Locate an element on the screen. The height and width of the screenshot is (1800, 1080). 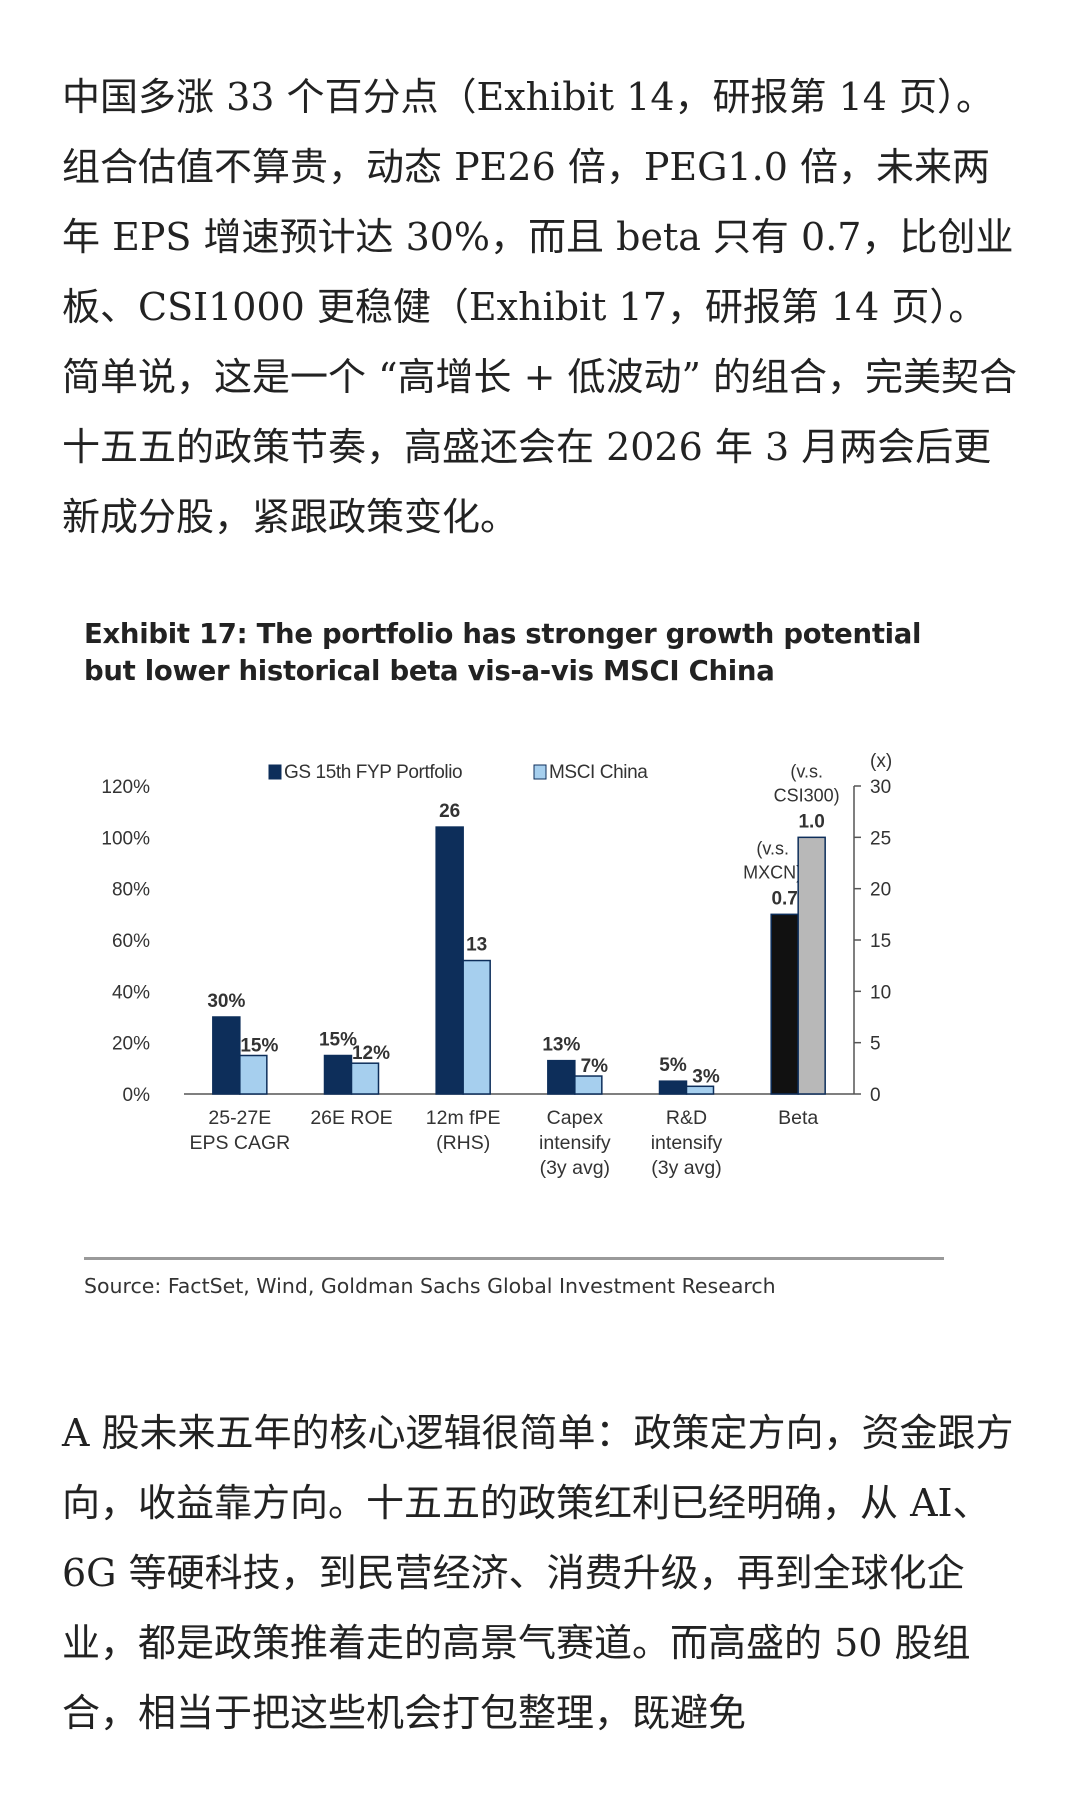
y-left-tick-label: 80% is located at coordinates (131, 890).